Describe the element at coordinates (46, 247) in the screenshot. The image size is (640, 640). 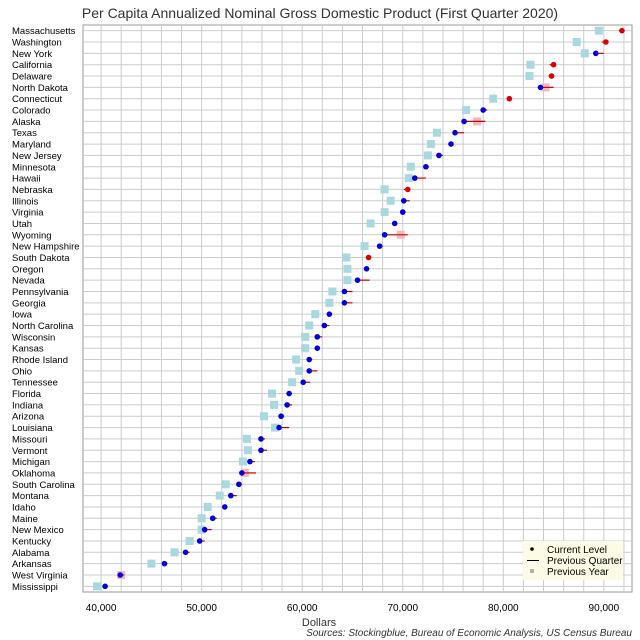
I see `y-tick-label: New Hampshire` at that location.